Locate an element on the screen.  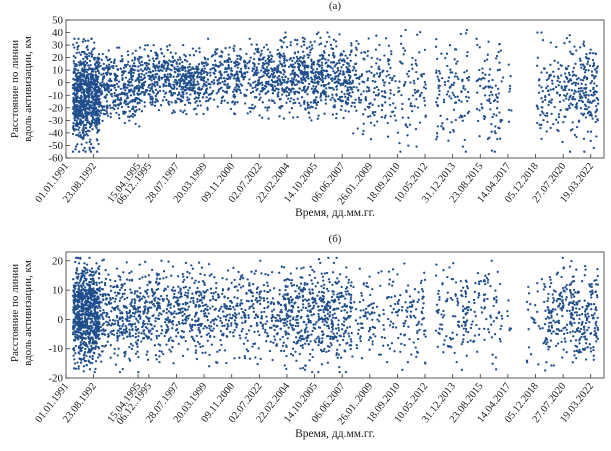
x-axis-title: Время, дд.мм.гг. is located at coordinates (335, 434).